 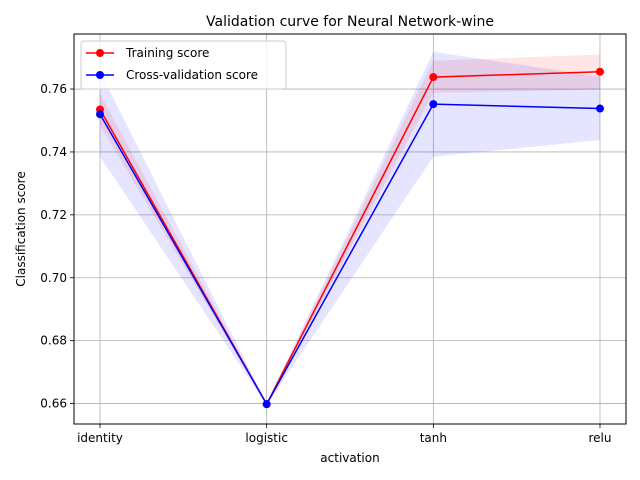 I want to click on y-tick-label: 0.70, so click(x=53, y=278).